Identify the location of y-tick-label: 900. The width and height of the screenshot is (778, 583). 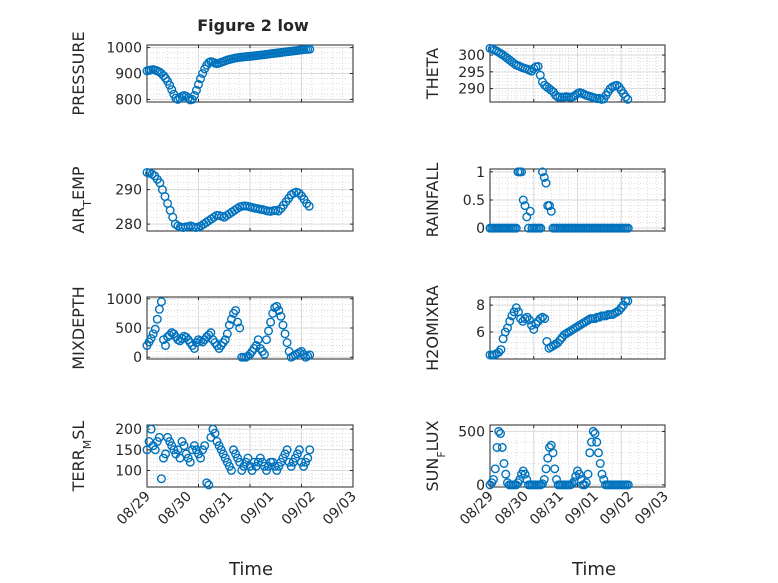
(128, 75).